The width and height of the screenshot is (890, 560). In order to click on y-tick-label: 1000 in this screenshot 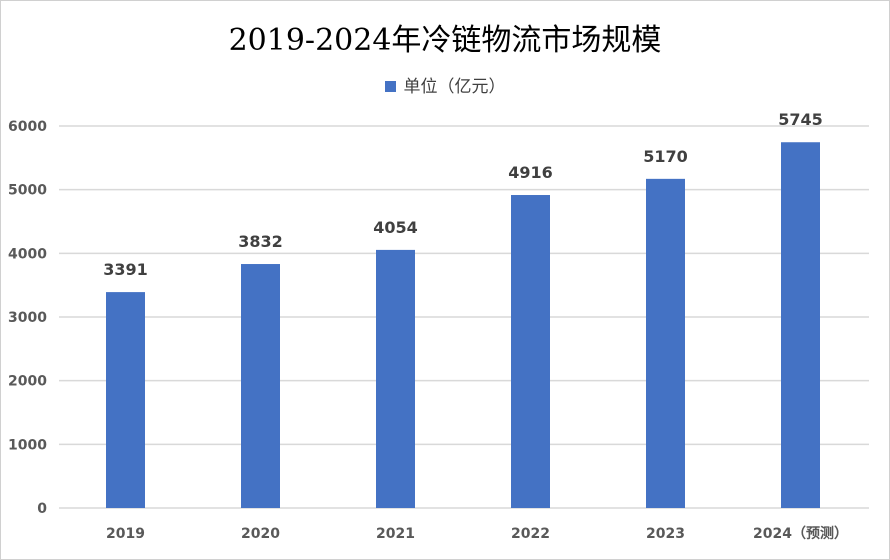, I will do `click(27, 445)`.